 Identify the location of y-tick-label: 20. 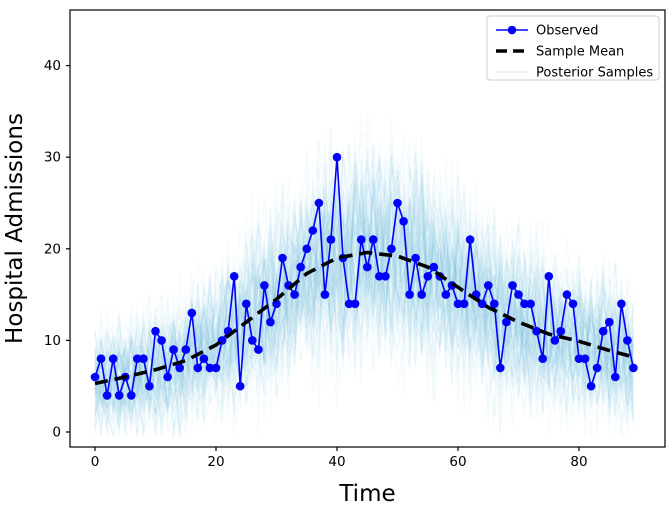
(52, 249).